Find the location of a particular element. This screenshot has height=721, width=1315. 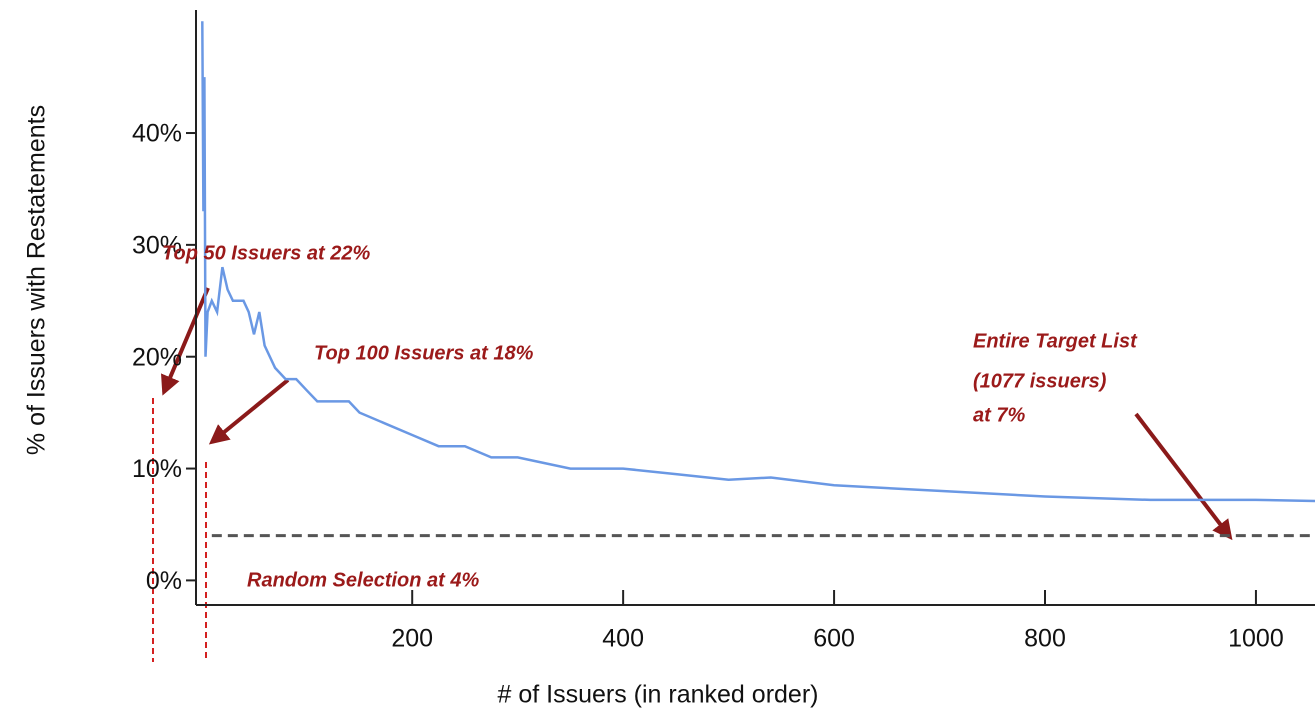

x-tick-label: 600 is located at coordinates (834, 639).